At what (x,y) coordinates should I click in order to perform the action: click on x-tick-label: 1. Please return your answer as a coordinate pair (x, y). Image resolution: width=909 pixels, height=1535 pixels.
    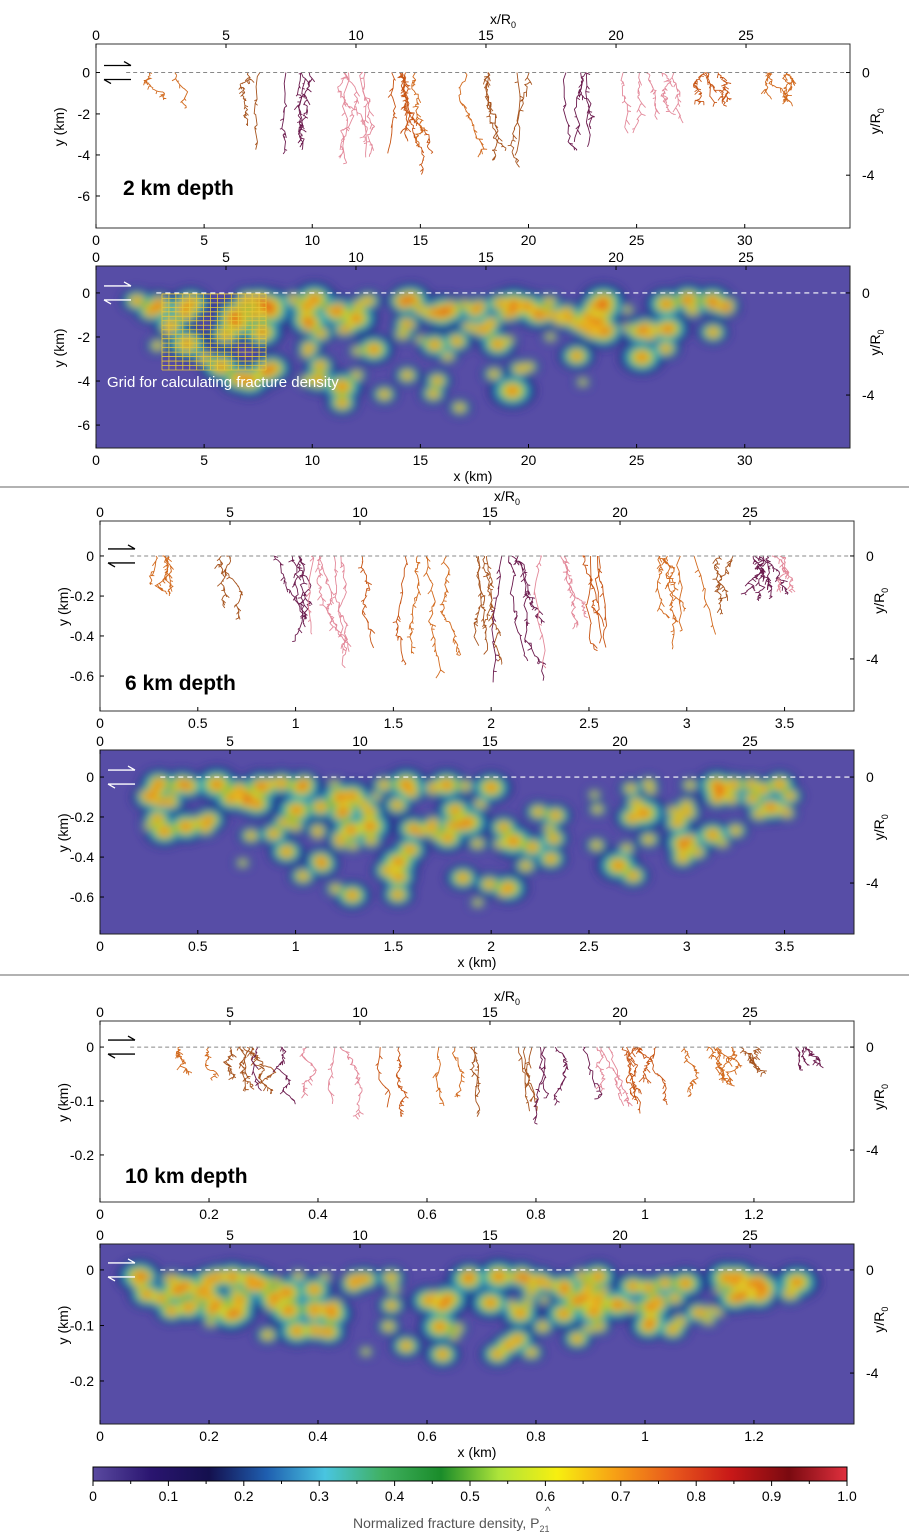
    Looking at the image, I should click on (645, 1214).